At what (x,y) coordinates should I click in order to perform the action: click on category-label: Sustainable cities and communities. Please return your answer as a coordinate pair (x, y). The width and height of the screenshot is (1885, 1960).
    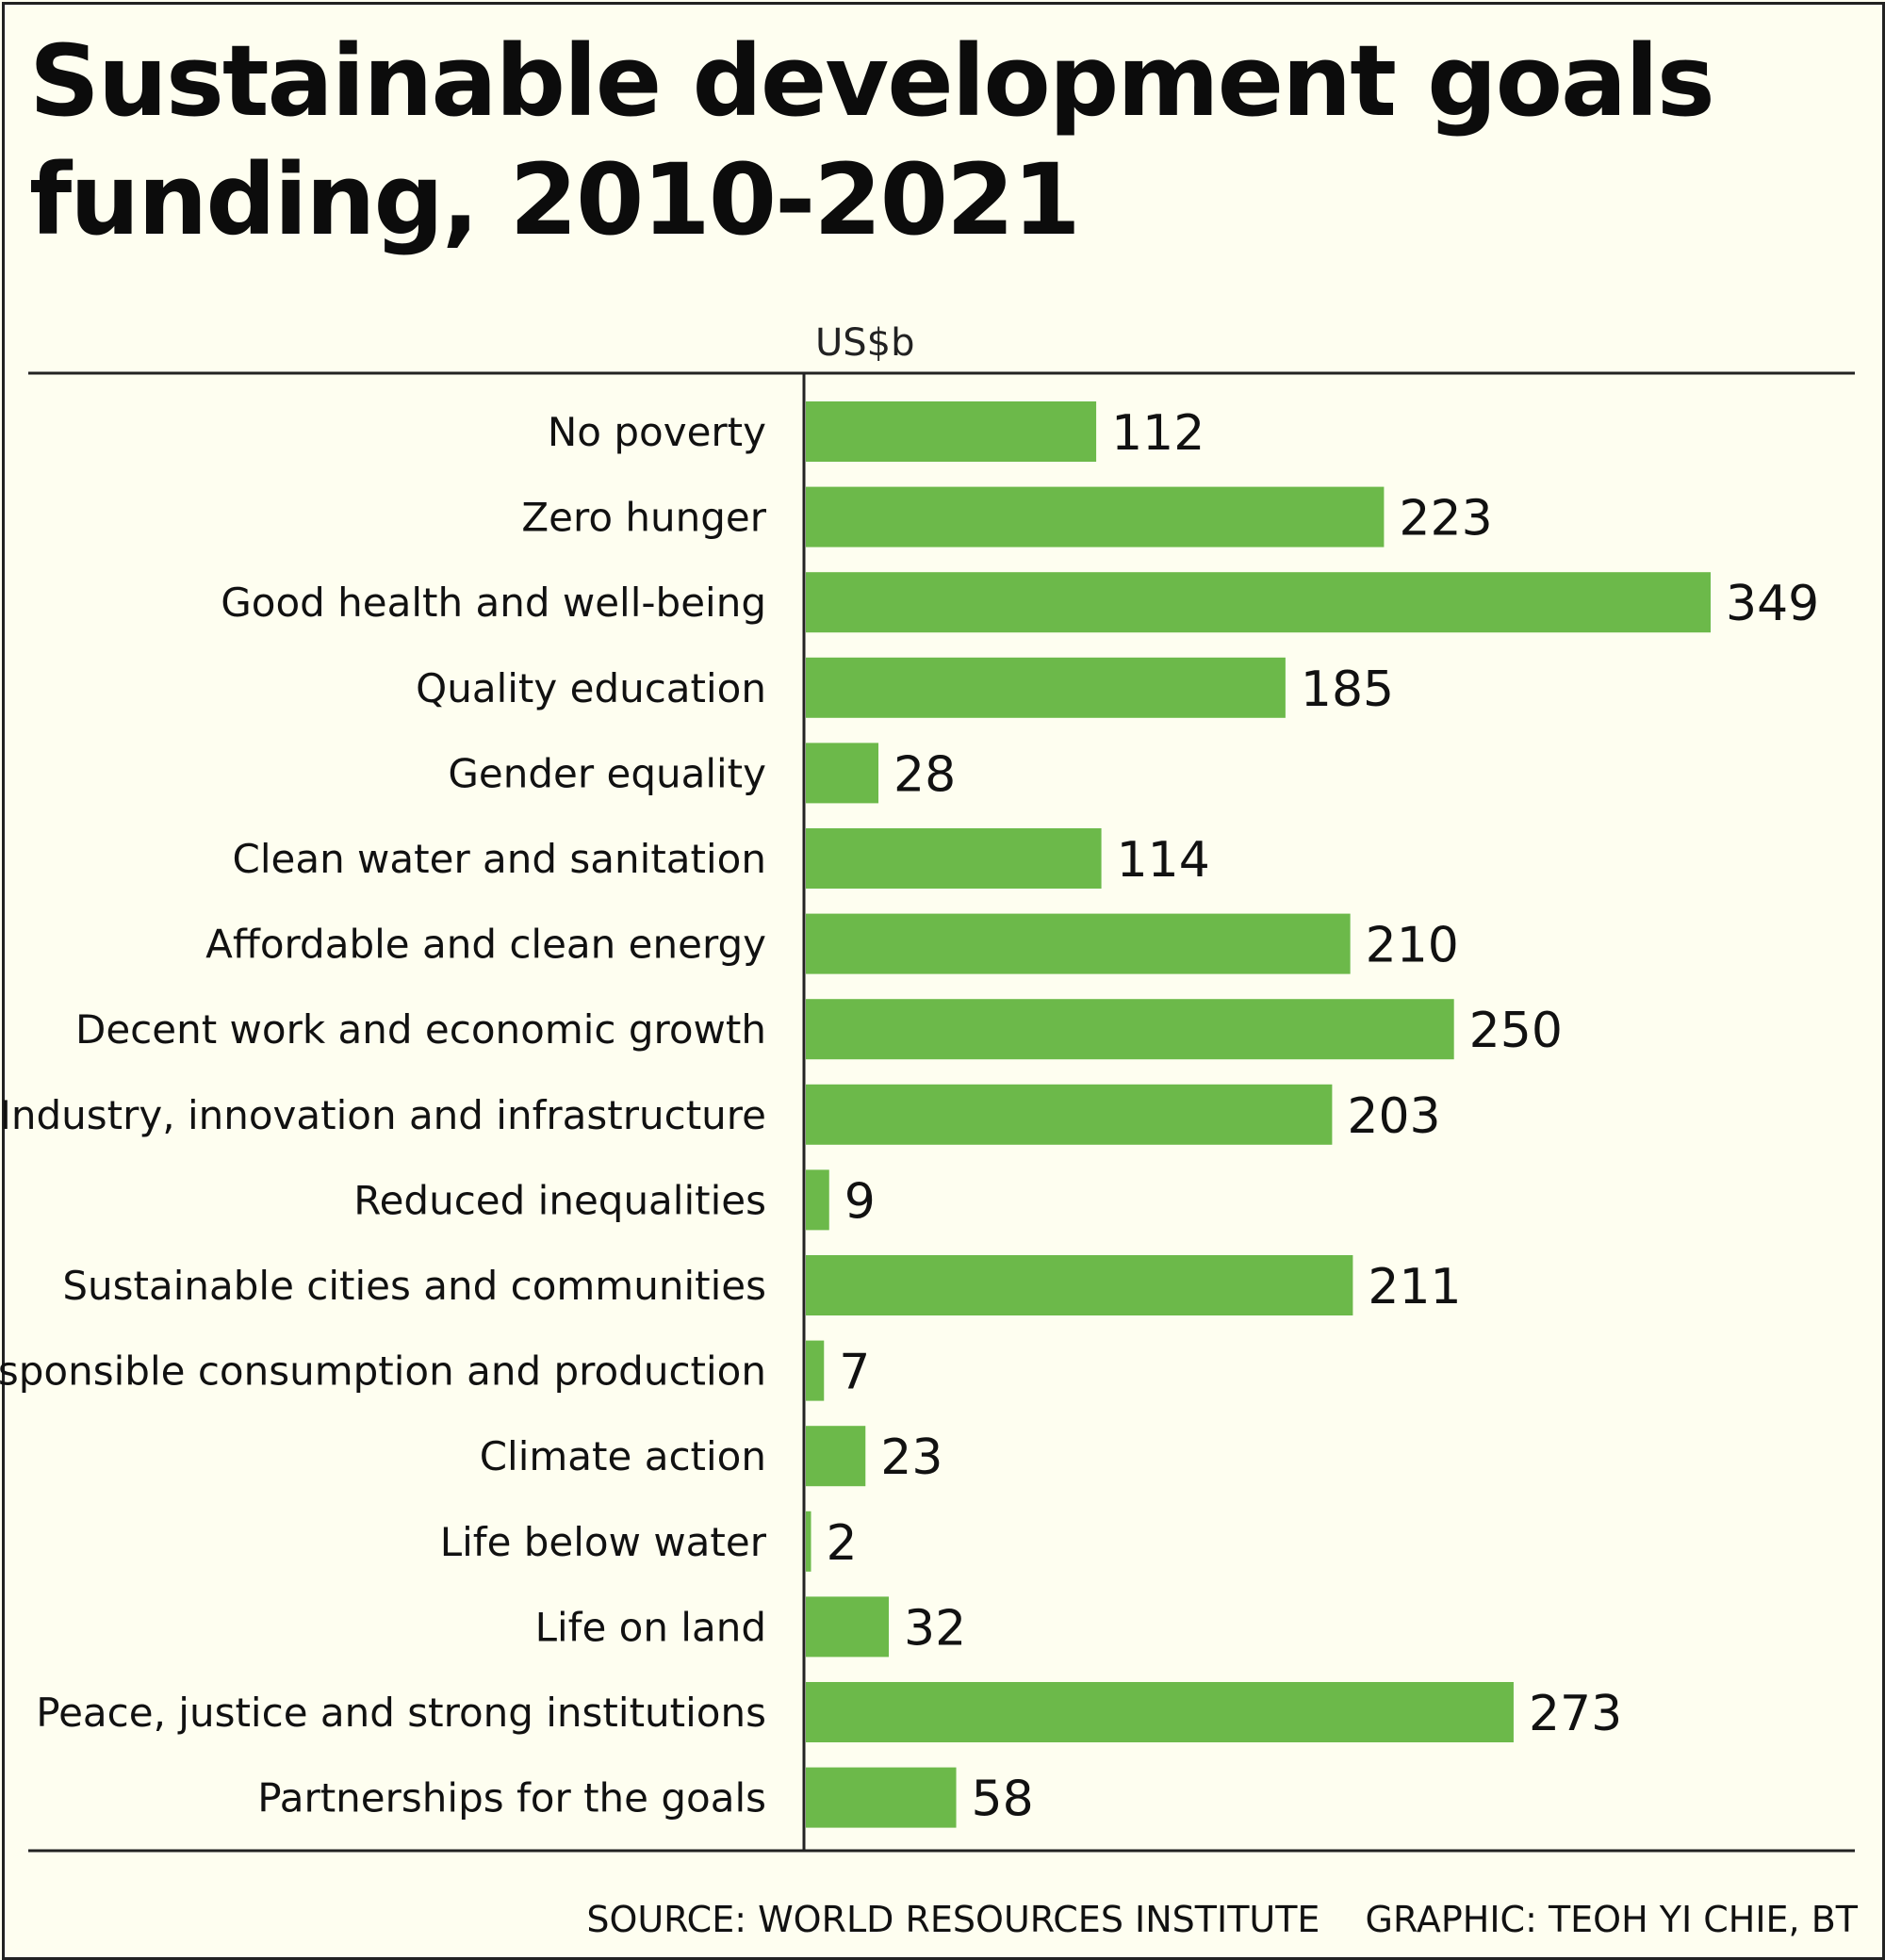
    Looking at the image, I should click on (414, 1286).